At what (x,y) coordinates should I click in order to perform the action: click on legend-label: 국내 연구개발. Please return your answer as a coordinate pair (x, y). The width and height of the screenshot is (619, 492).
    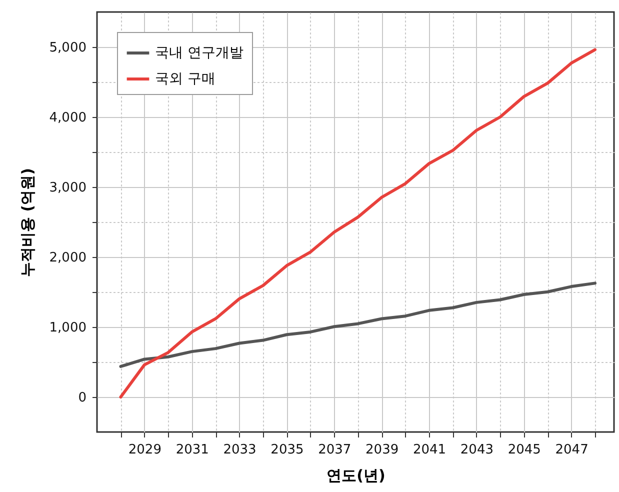
    Looking at the image, I should click on (199, 53).